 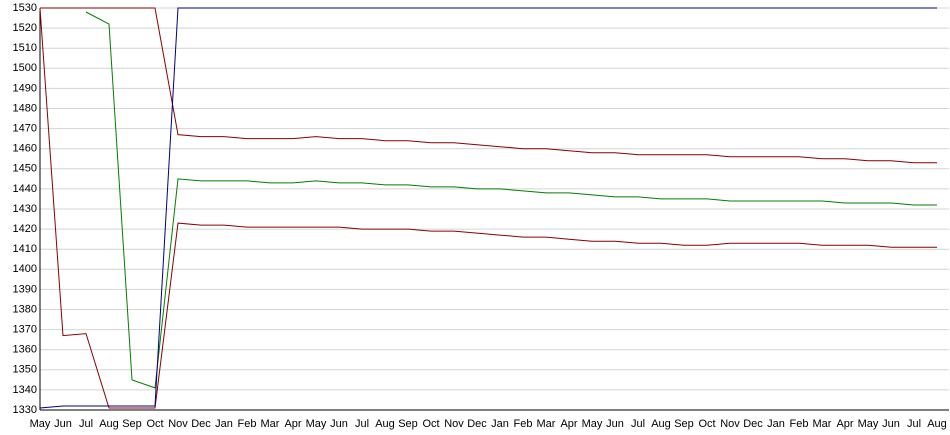 I want to click on y-tick-label: 1480, so click(x=25, y=108).